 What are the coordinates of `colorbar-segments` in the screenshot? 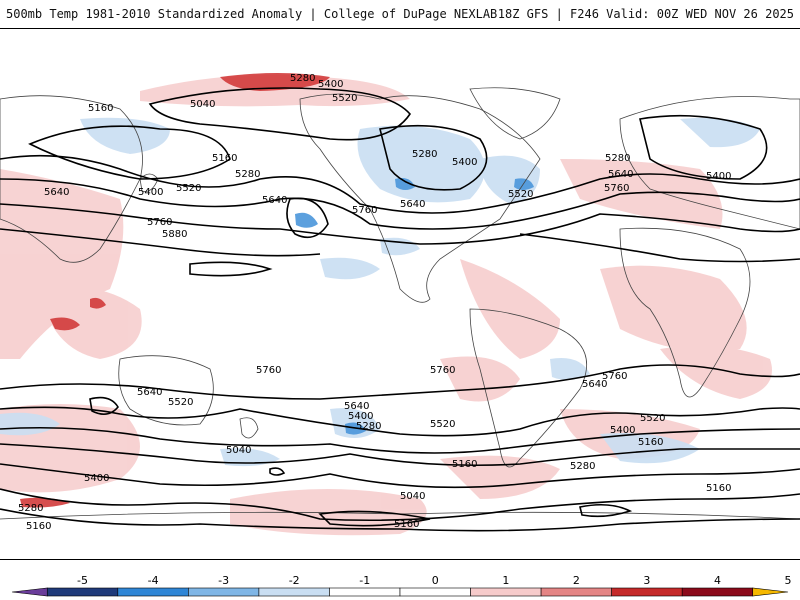 It's located at (400, 592).